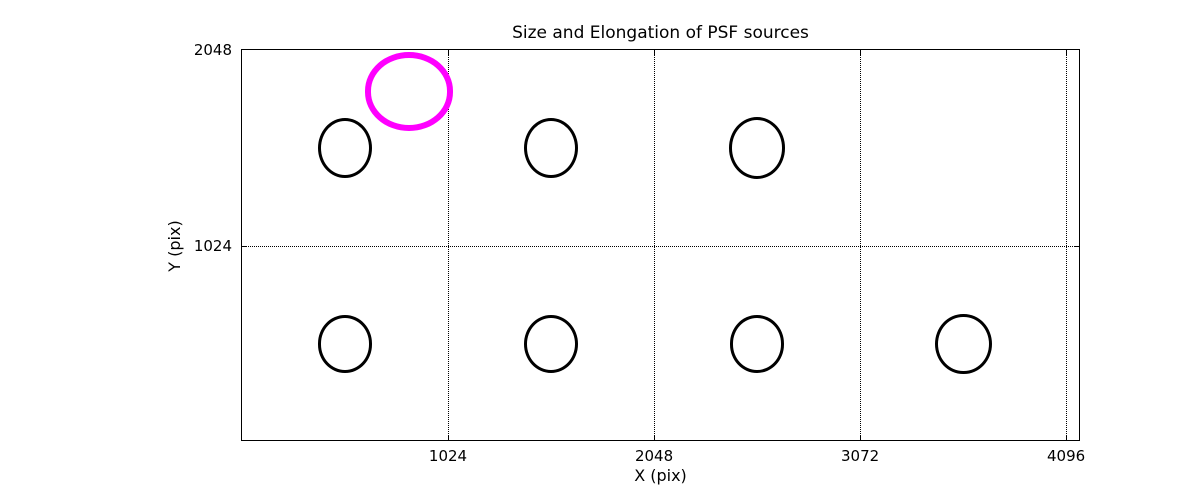 Image resolution: width=1200 pixels, height=490 pixels. Describe the element at coordinates (174, 246) in the screenshot. I see `y-axis-label: Y (pix)` at that location.